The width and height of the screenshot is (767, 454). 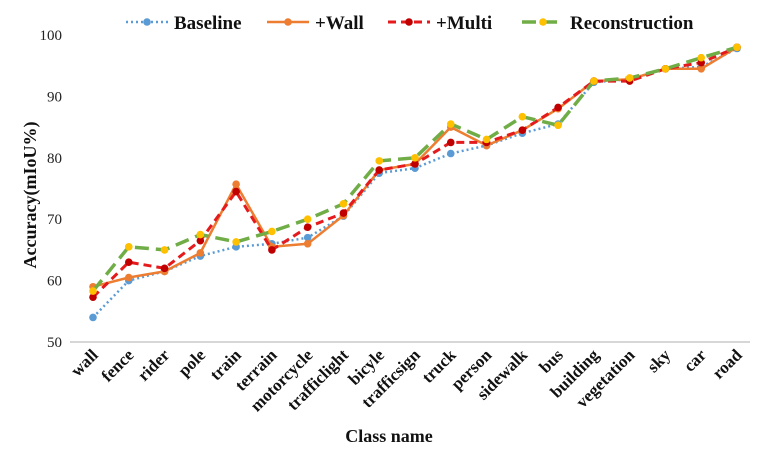 I want to click on x-tick-label: sky, so click(x=658, y=360).